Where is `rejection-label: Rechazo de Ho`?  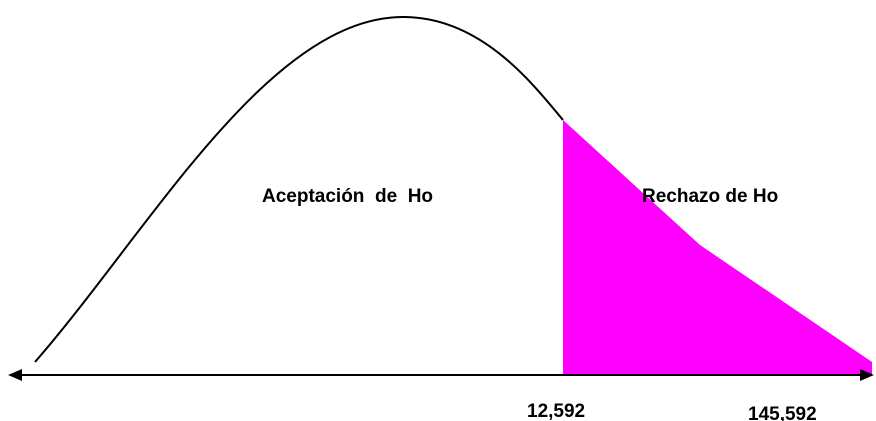
rejection-label: Rechazo de Ho is located at coordinates (710, 196).